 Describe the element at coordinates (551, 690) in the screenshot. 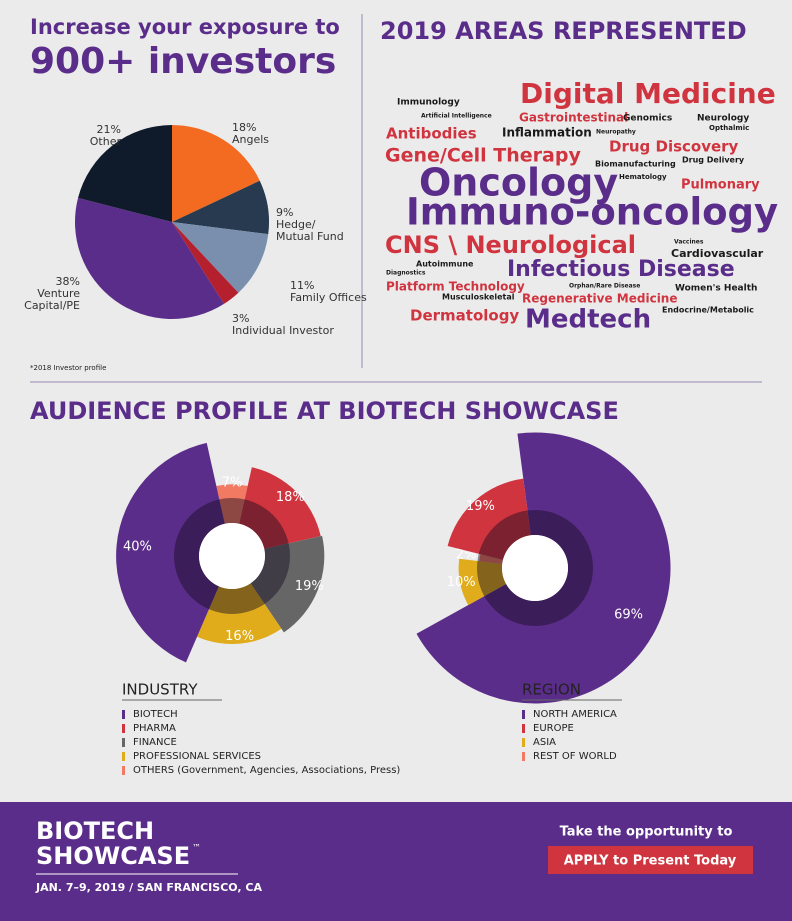

I see `legend-title: REGION` at that location.